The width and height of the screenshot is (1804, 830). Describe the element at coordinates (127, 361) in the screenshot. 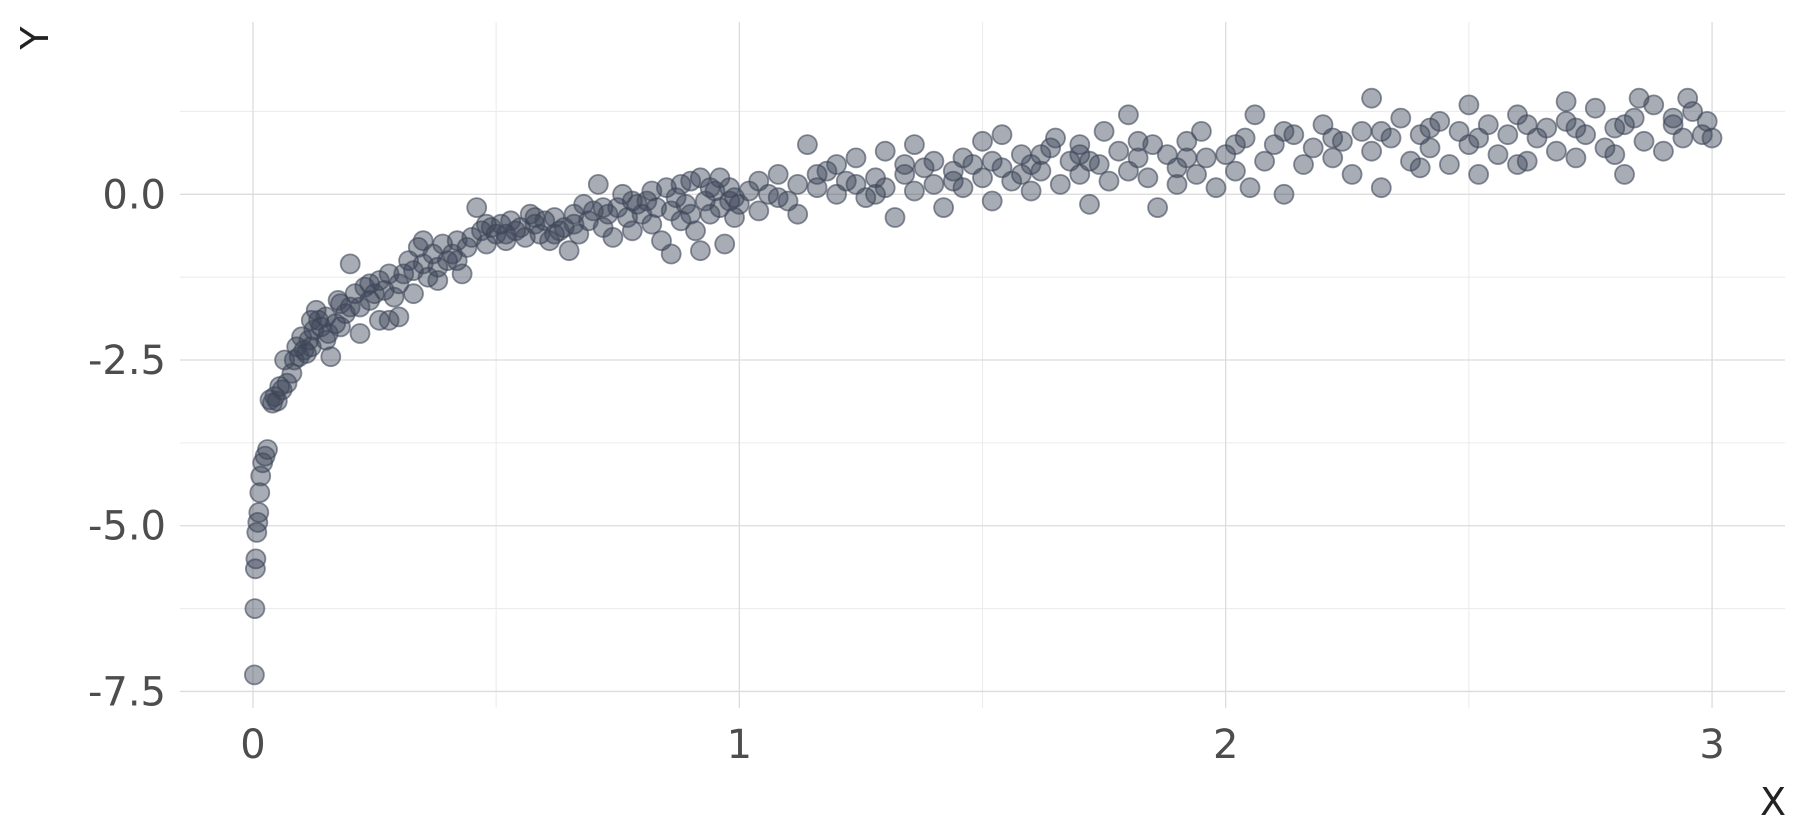

I see `y-tick-label: -2.5` at that location.